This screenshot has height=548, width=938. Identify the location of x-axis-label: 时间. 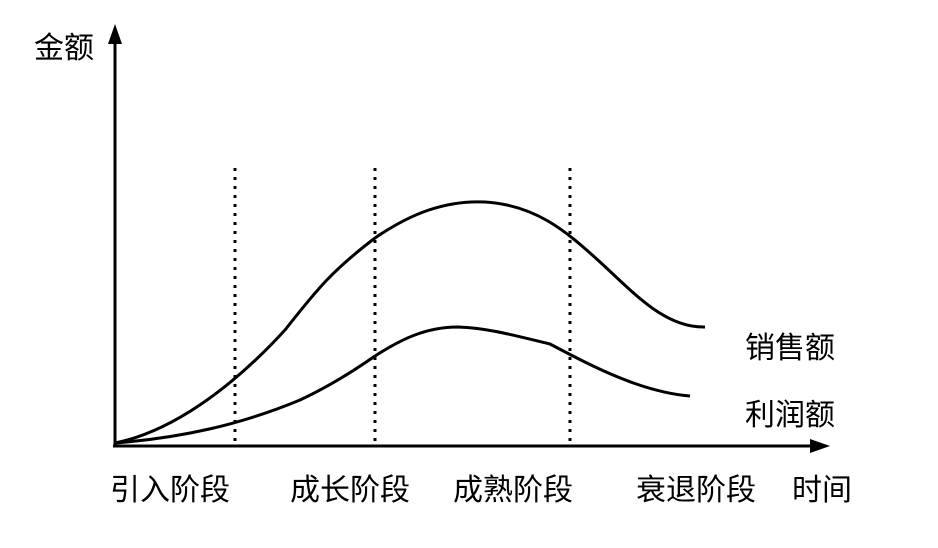
(822, 490).